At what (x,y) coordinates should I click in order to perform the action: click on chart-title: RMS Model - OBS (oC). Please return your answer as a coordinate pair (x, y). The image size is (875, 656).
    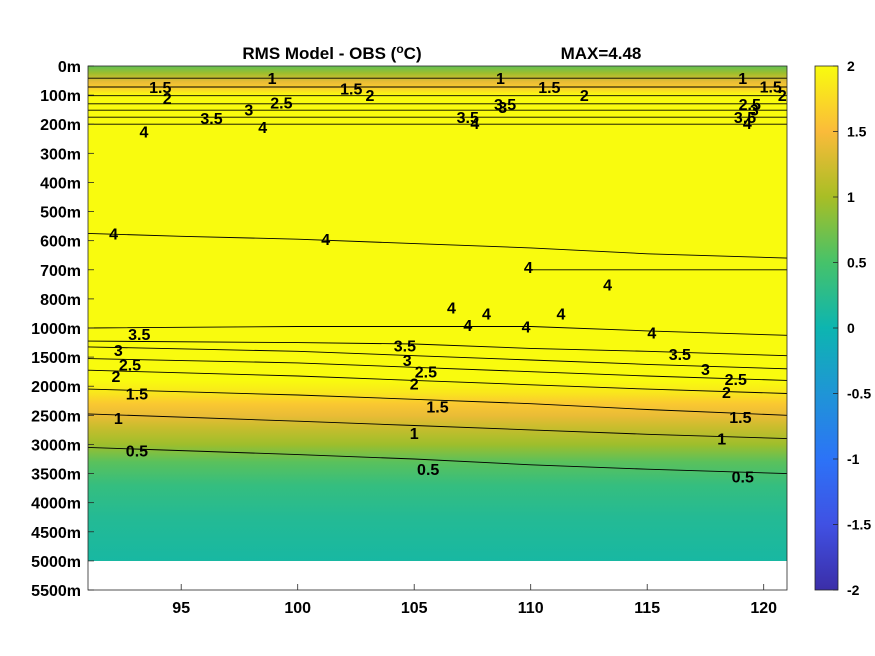
    Looking at the image, I should click on (331, 52).